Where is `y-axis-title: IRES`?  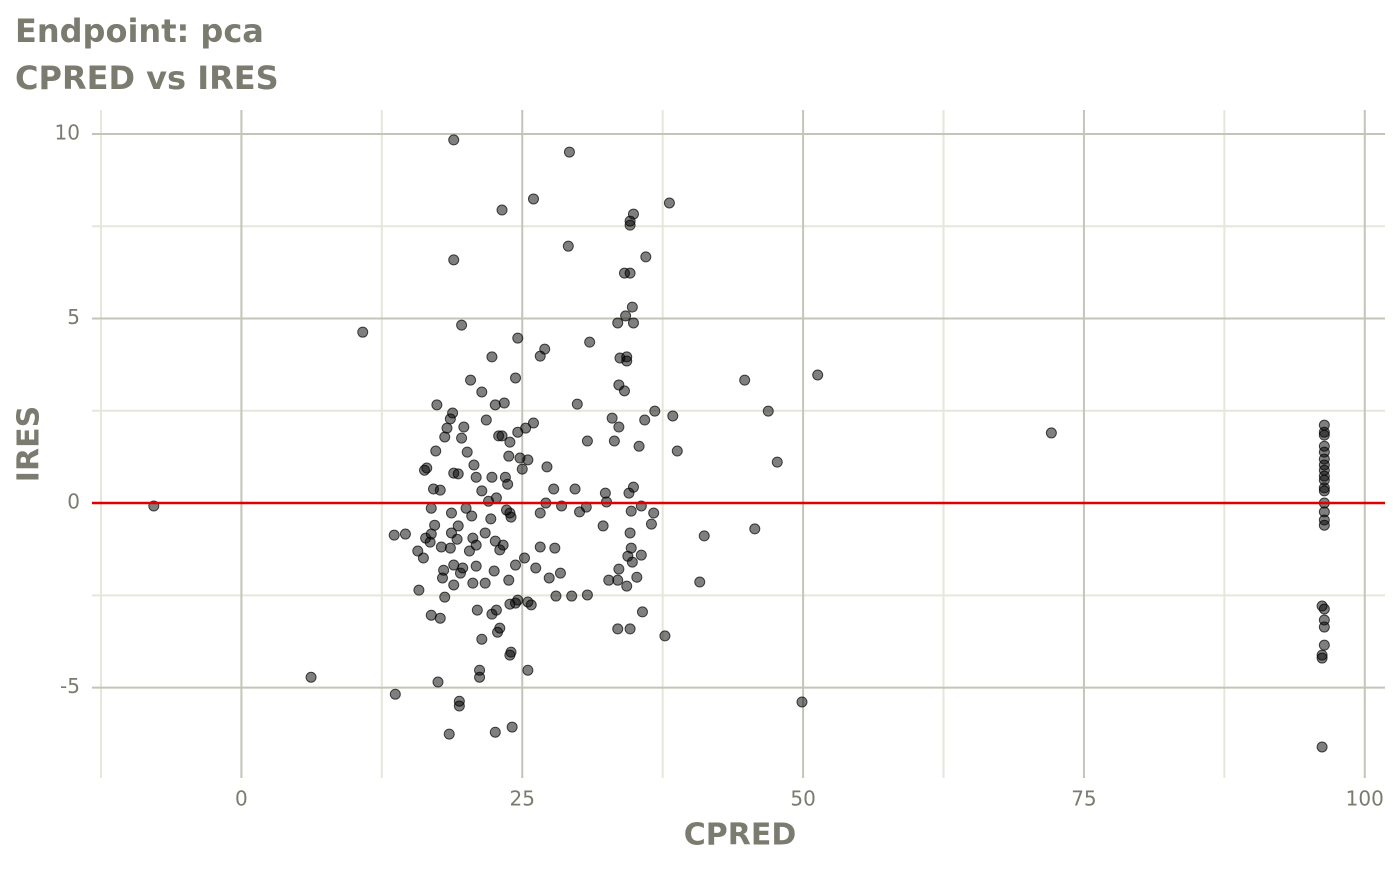
y-axis-title: IRES is located at coordinates (29, 444).